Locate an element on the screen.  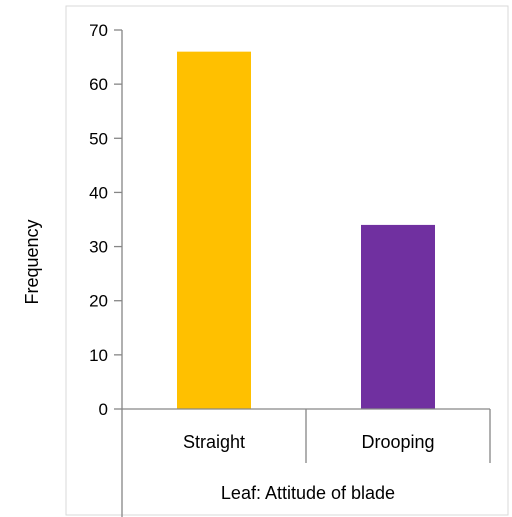
y-tick-label: 0 is located at coordinates (103, 409).